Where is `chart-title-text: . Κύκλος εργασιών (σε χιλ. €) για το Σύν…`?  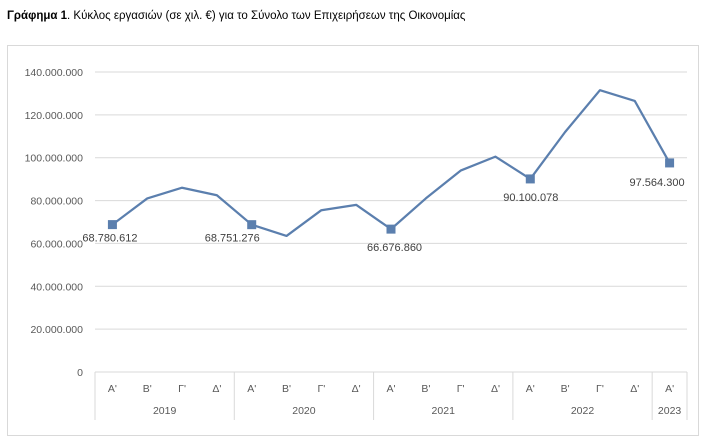 chart-title-text: . Κύκλος εργασιών (σε χιλ. €) για το Σύν… is located at coordinates (266, 16).